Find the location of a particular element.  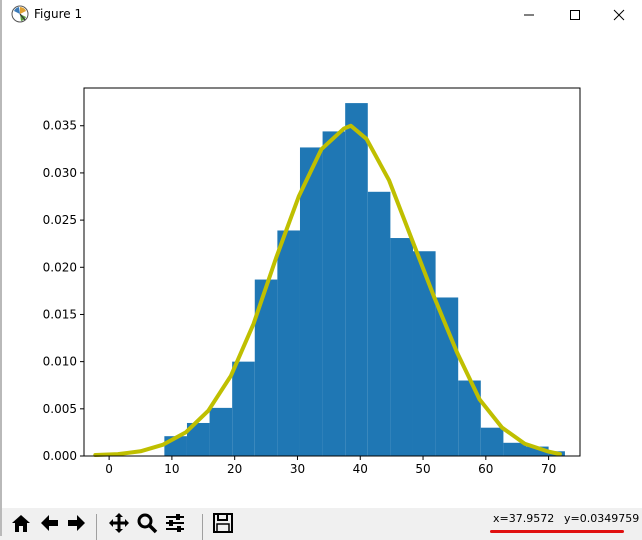

zoom-button is located at coordinates (147, 525).